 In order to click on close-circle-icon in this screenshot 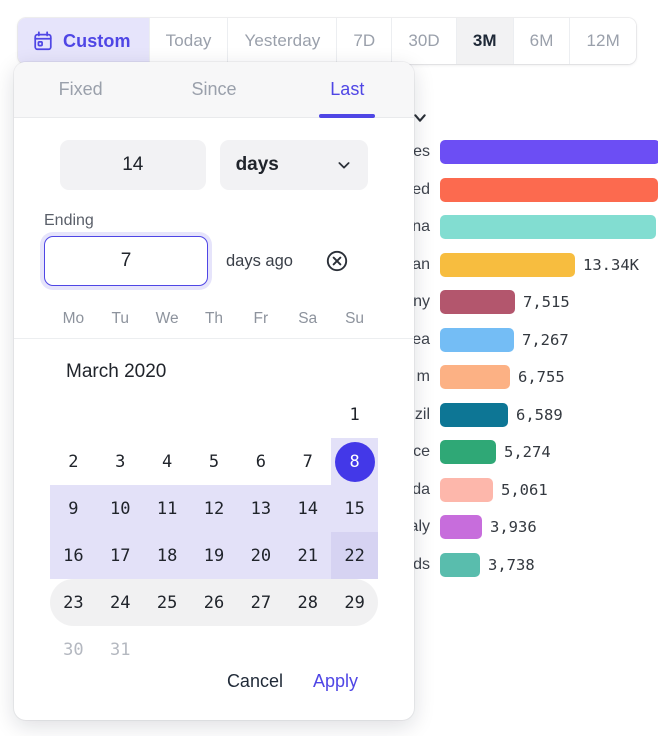, I will do `click(337, 261)`.